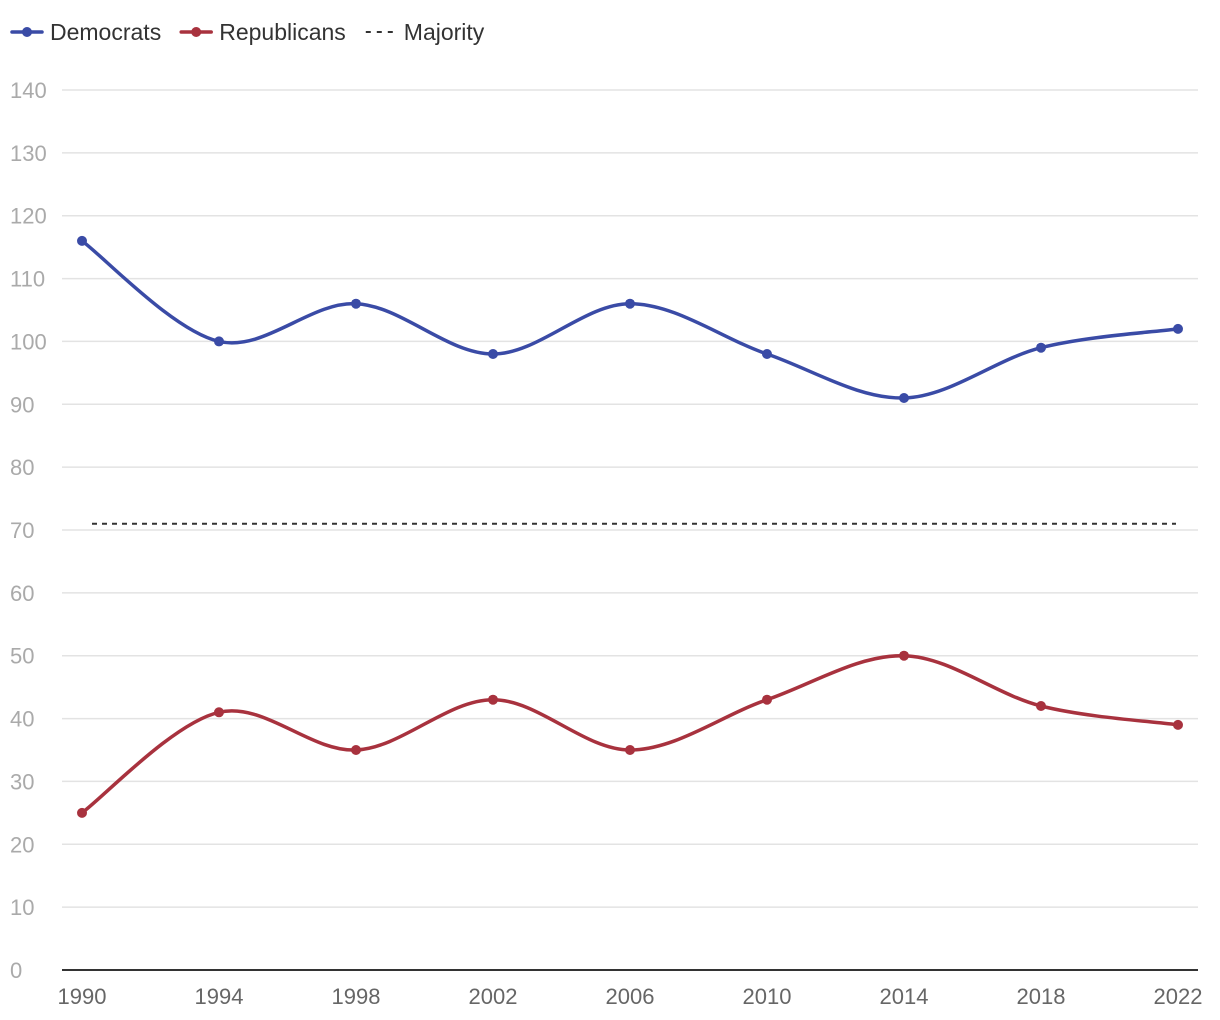  Describe the element at coordinates (219, 712) in the screenshot. I see `data-point-republicans-1994` at that location.